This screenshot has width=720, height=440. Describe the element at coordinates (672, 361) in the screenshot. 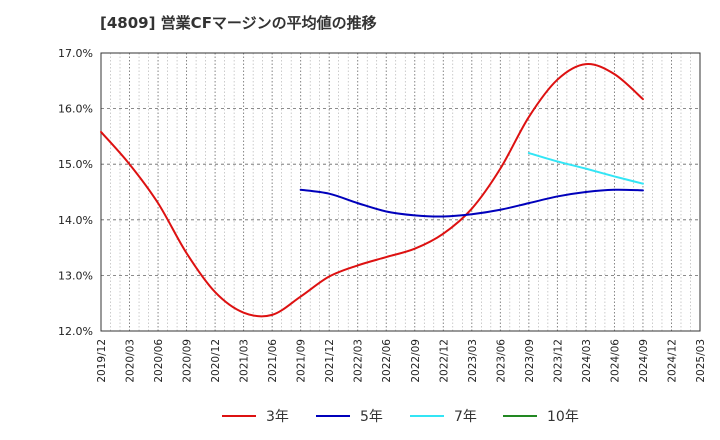

I see `x-tick-label: 2024/12` at that location.